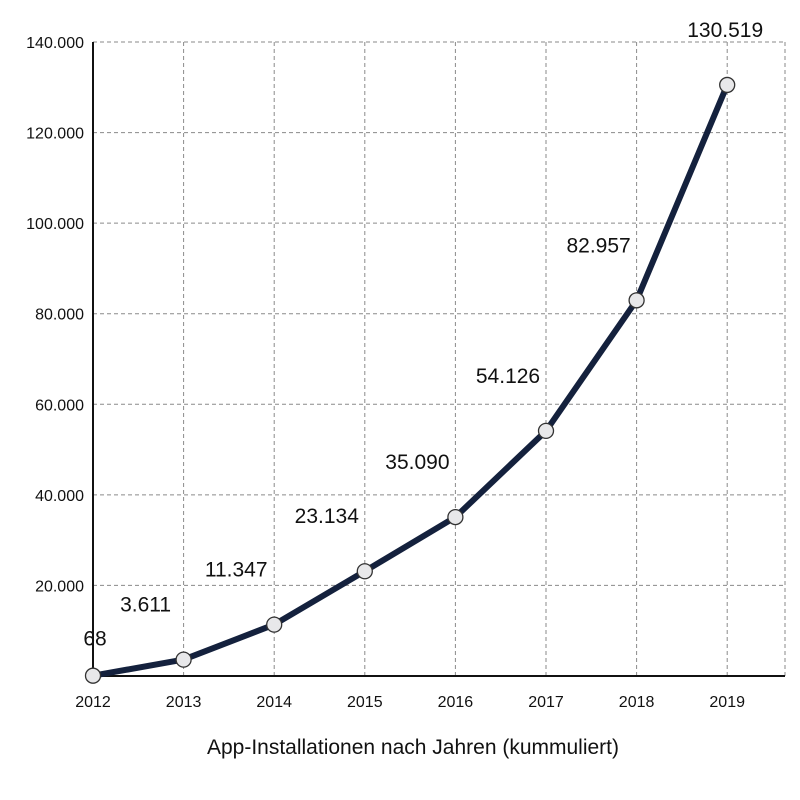 Image resolution: width=800 pixels, height=800 pixels. I want to click on data-label: 54.126, so click(508, 376).